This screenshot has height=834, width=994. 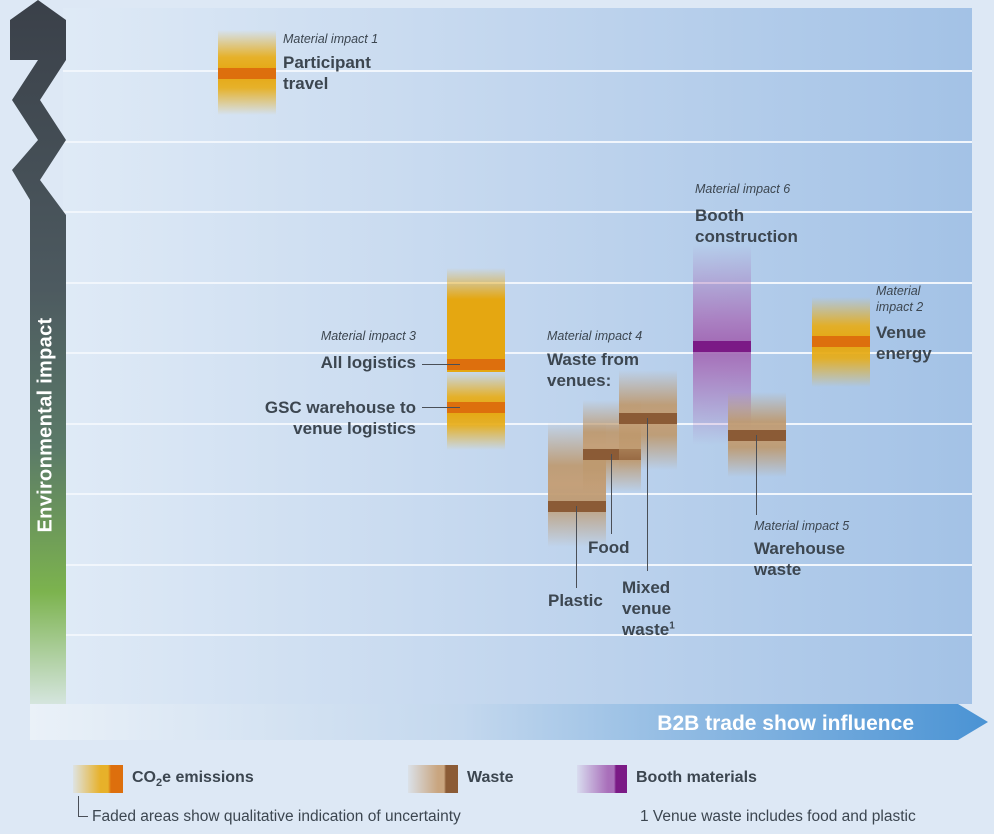 What do you see at coordinates (441, 407) in the screenshot?
I see `gsc-logistics-leader` at bounding box center [441, 407].